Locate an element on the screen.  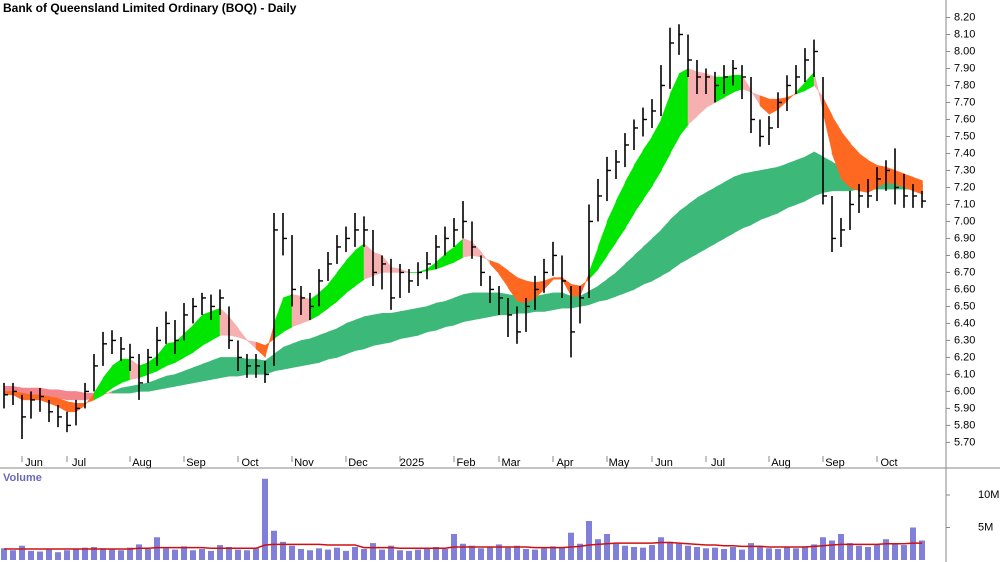
y-tick-label: 7.90 is located at coordinates (964, 68).